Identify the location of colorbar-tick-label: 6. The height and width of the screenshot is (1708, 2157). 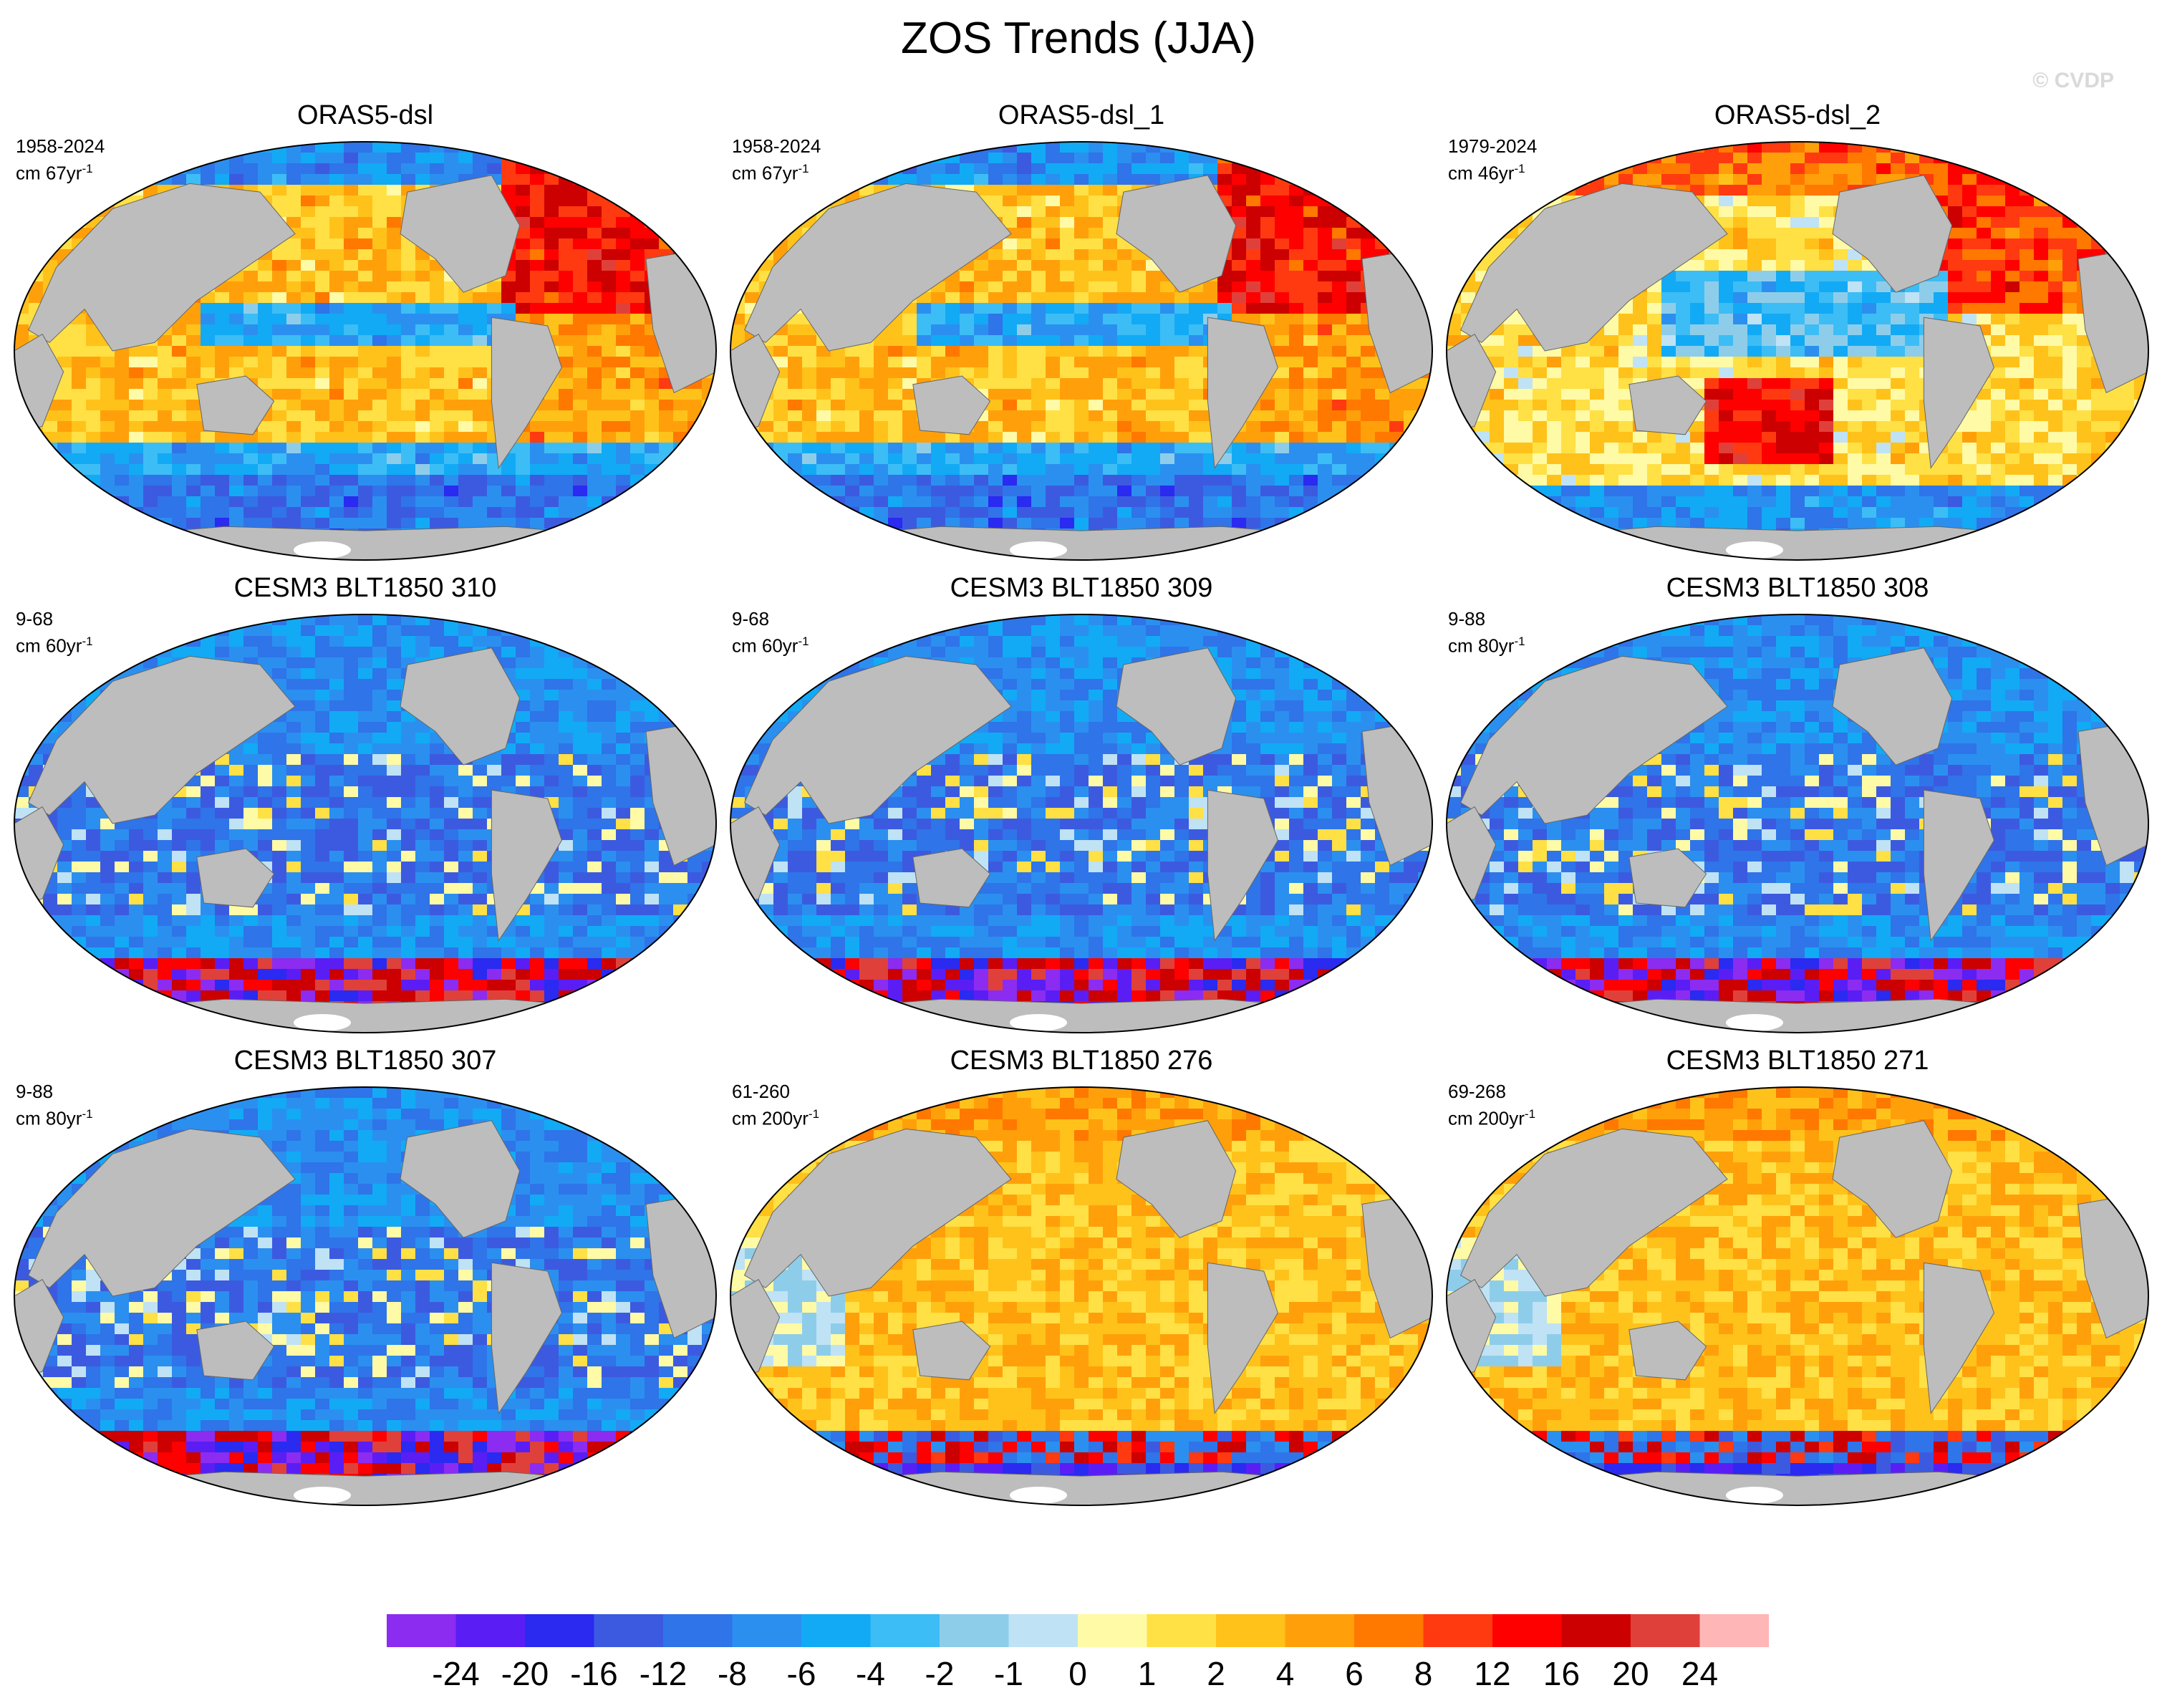
(1354, 1673).